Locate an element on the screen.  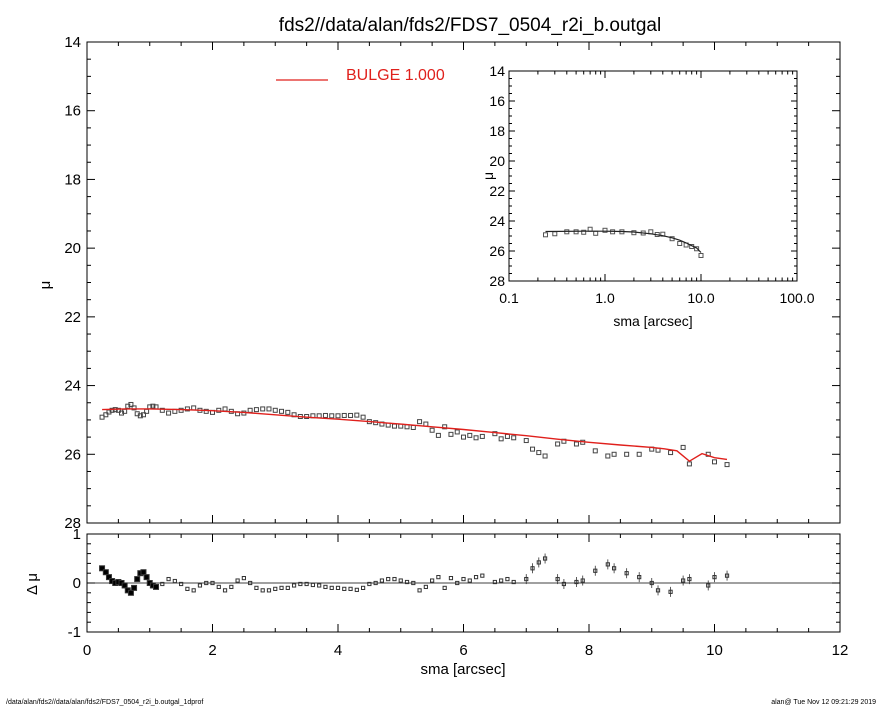
inset-ytick-label: 20 is located at coordinates (497, 161).